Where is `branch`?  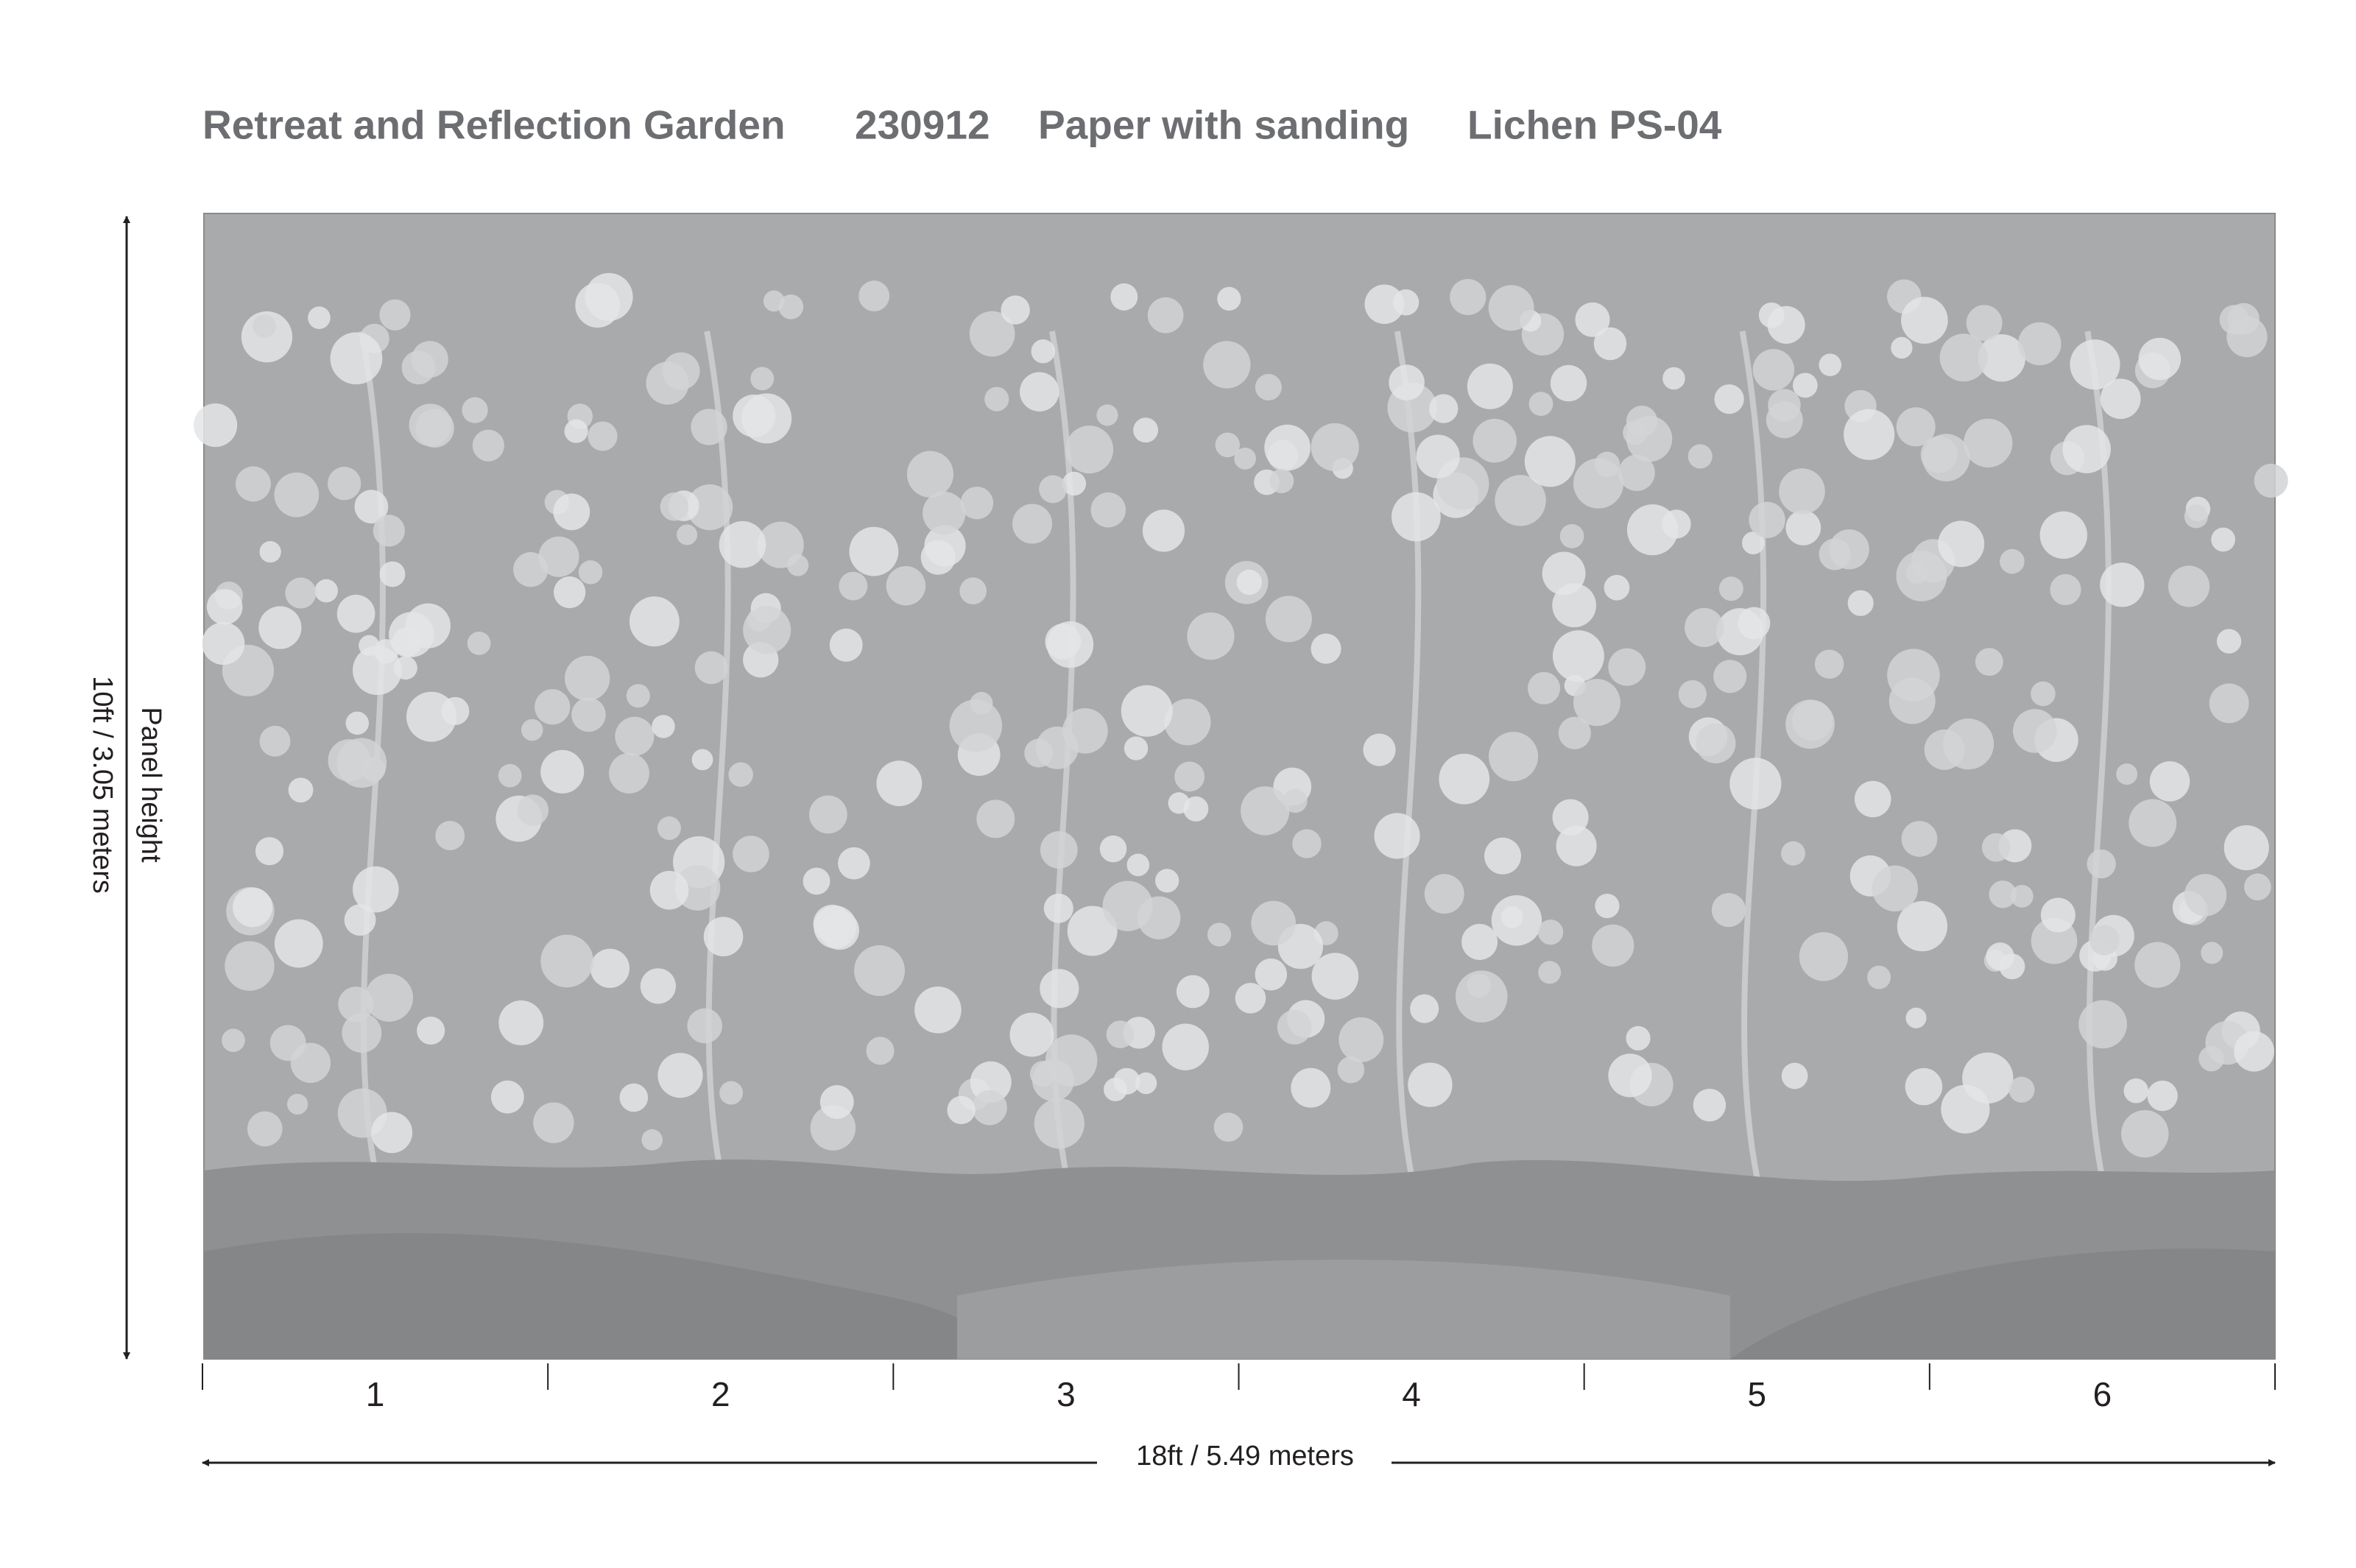
branch is located at coordinates (372, 755).